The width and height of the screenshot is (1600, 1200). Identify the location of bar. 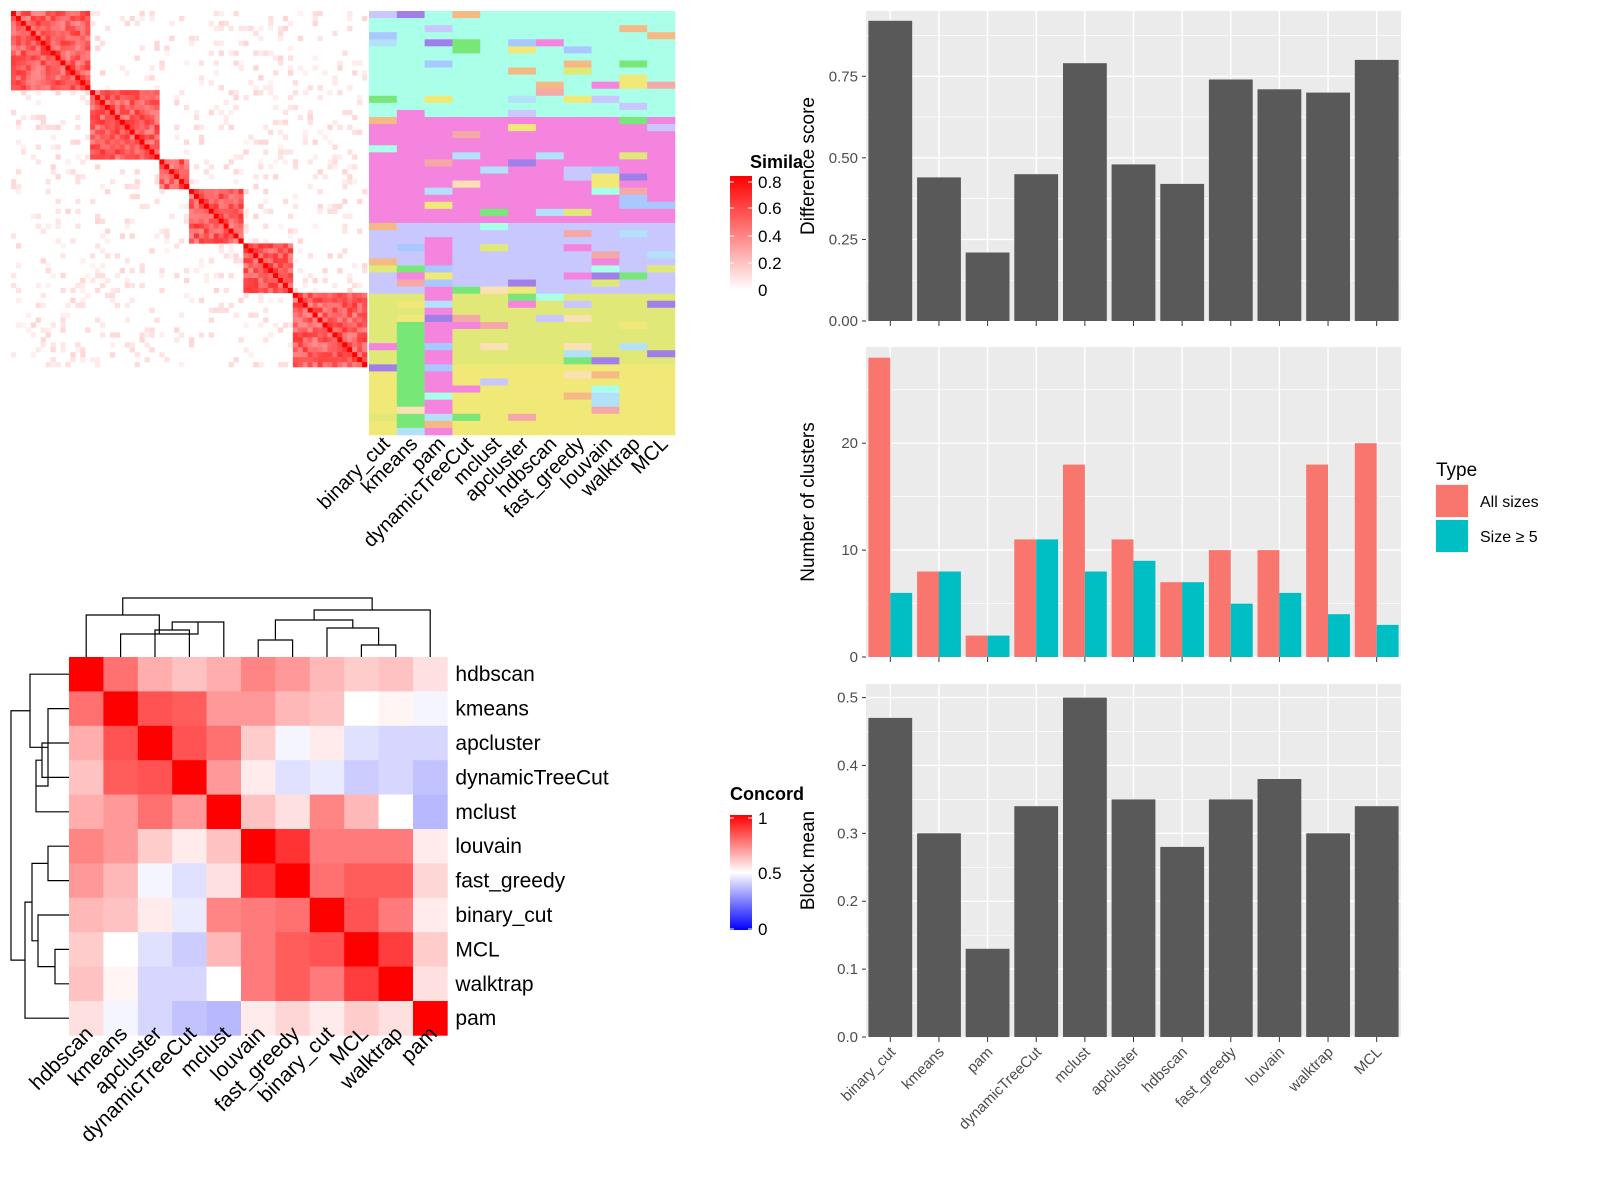
(1036, 247).